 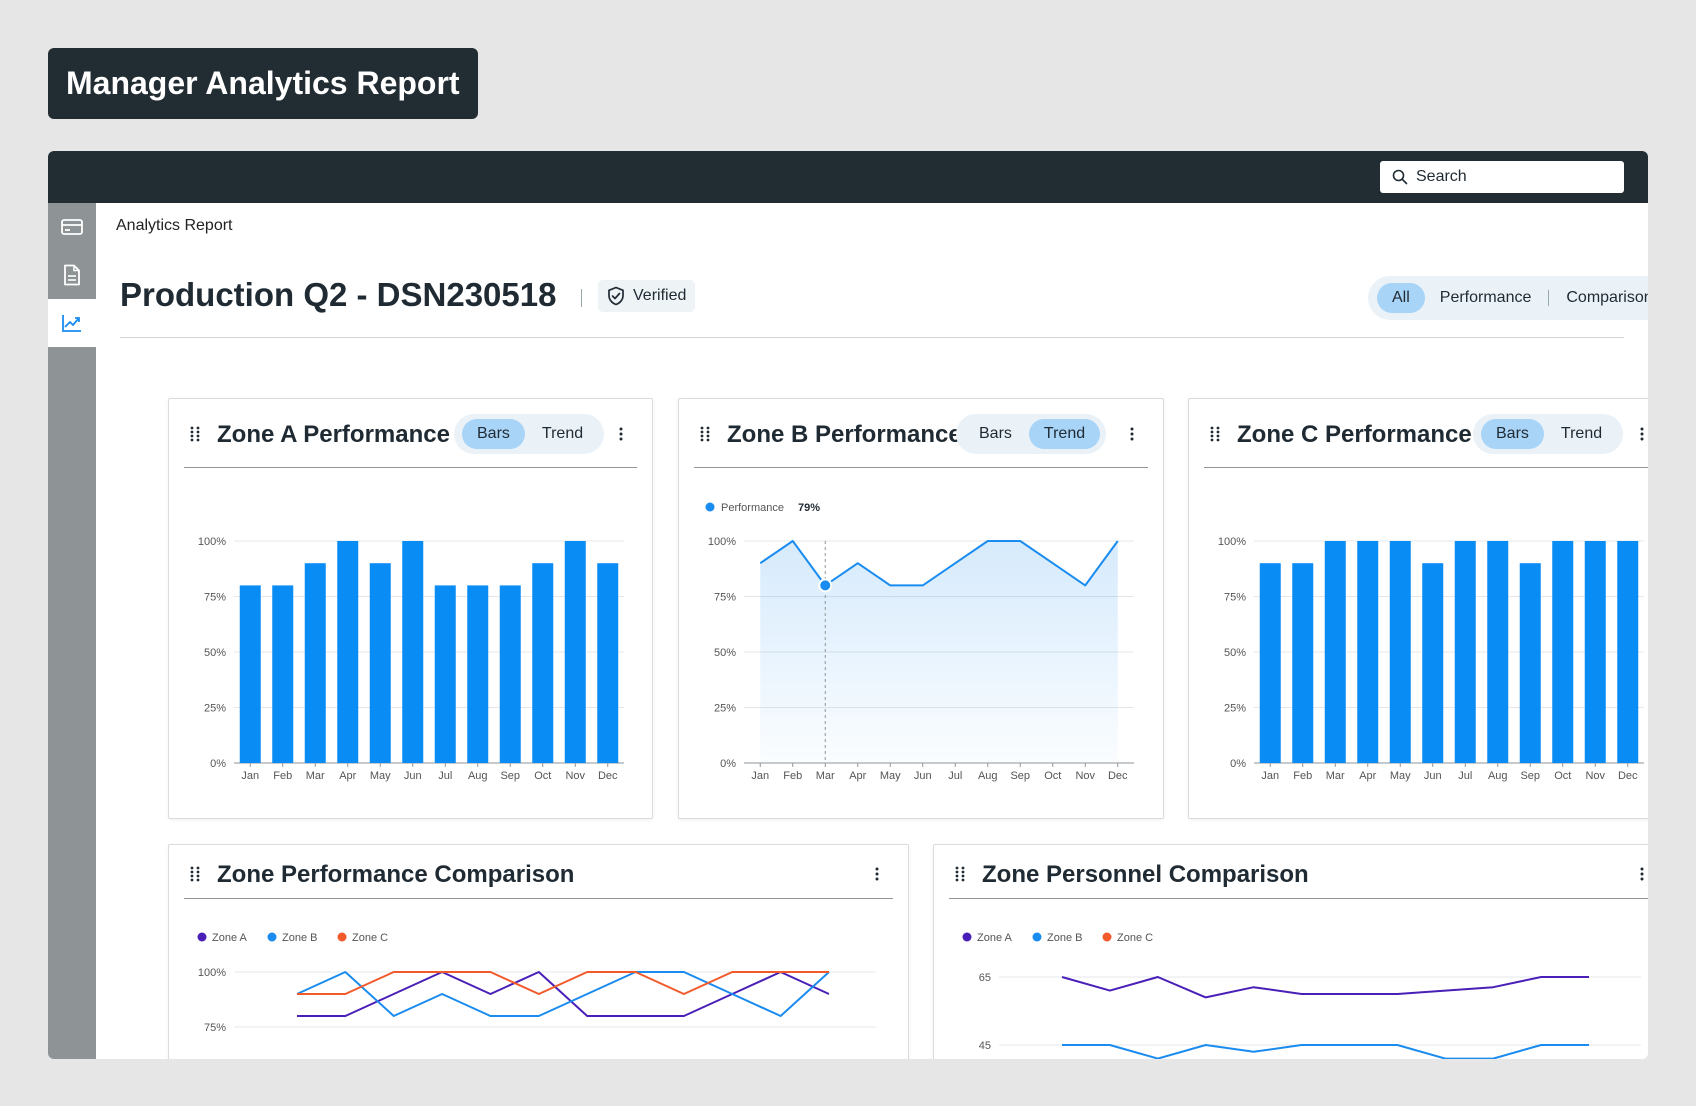 What do you see at coordinates (333, 434) in the screenshot?
I see `card-title: Zone A Performance` at bounding box center [333, 434].